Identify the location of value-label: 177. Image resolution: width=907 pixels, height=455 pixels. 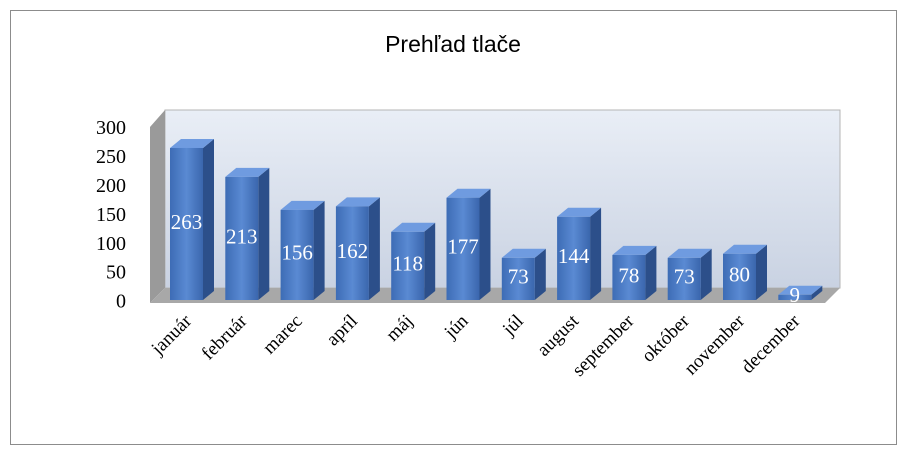
(463, 247).